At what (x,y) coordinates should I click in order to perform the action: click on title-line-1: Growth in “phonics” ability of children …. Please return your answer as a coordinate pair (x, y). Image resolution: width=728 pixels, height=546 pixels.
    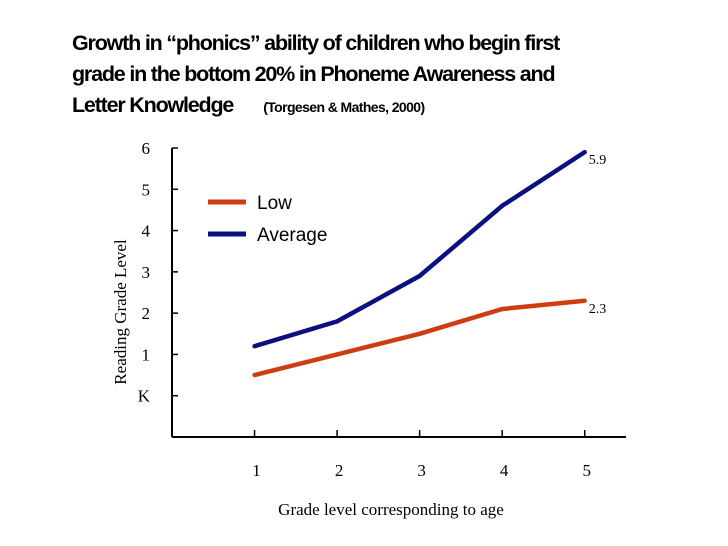
    Looking at the image, I should click on (316, 43).